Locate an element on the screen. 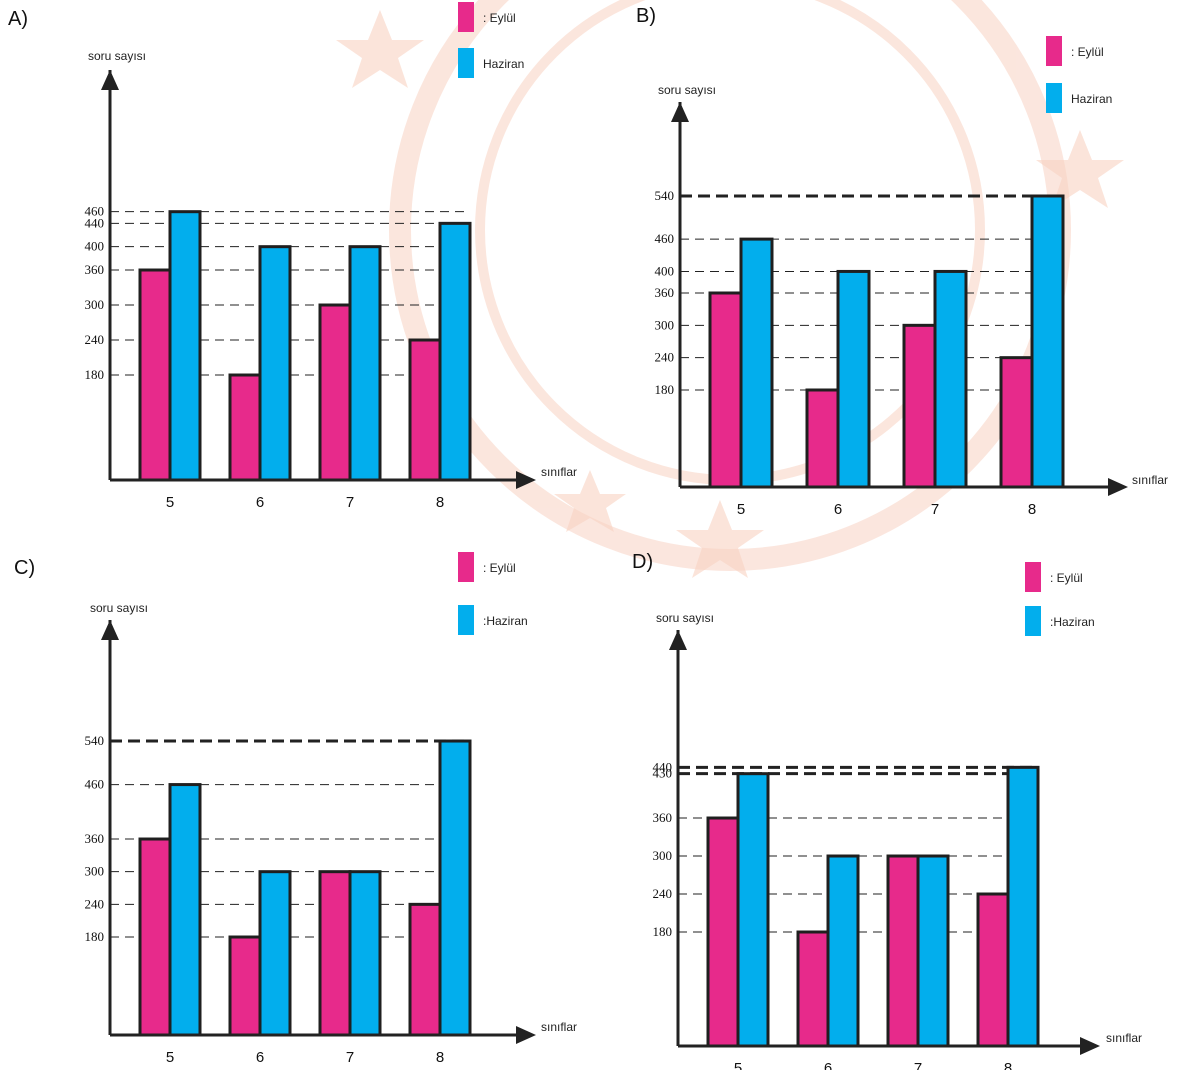 The image size is (1182, 1070). y-tick-label: 430 is located at coordinates (663, 773).